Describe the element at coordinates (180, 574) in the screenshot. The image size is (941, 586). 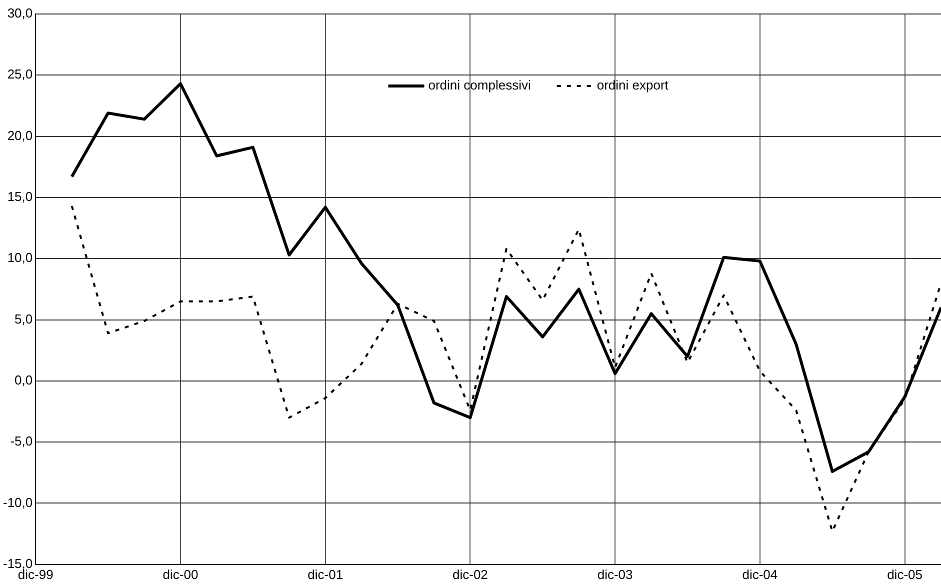
I see `x-tick-label: dic-00` at that location.